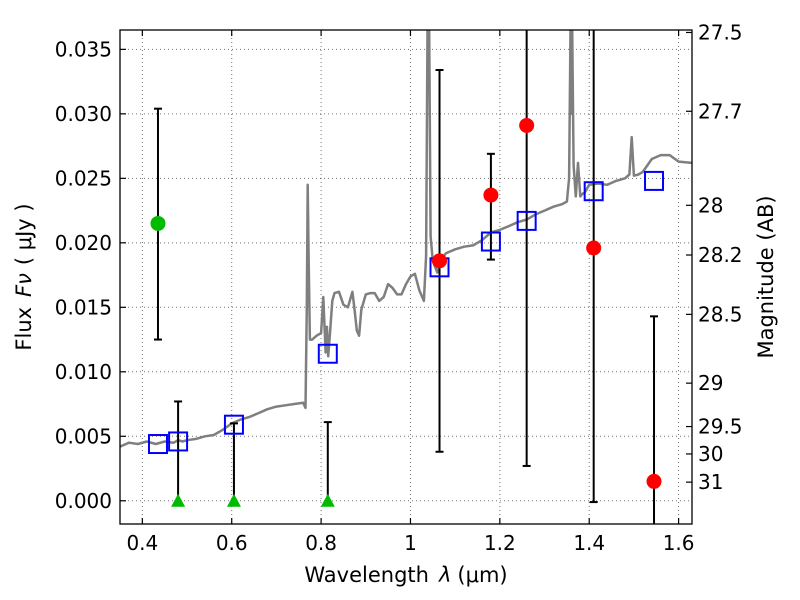  I want to click on y-tick-label: 0.005, so click(83, 436).